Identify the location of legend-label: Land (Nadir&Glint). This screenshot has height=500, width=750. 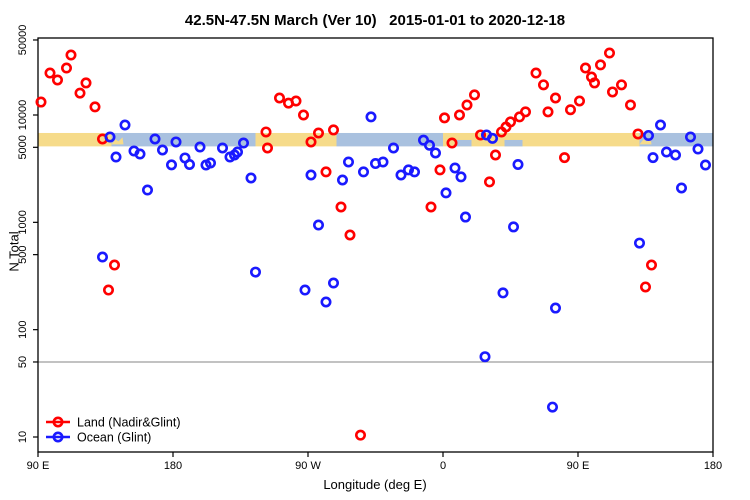
(129, 423).